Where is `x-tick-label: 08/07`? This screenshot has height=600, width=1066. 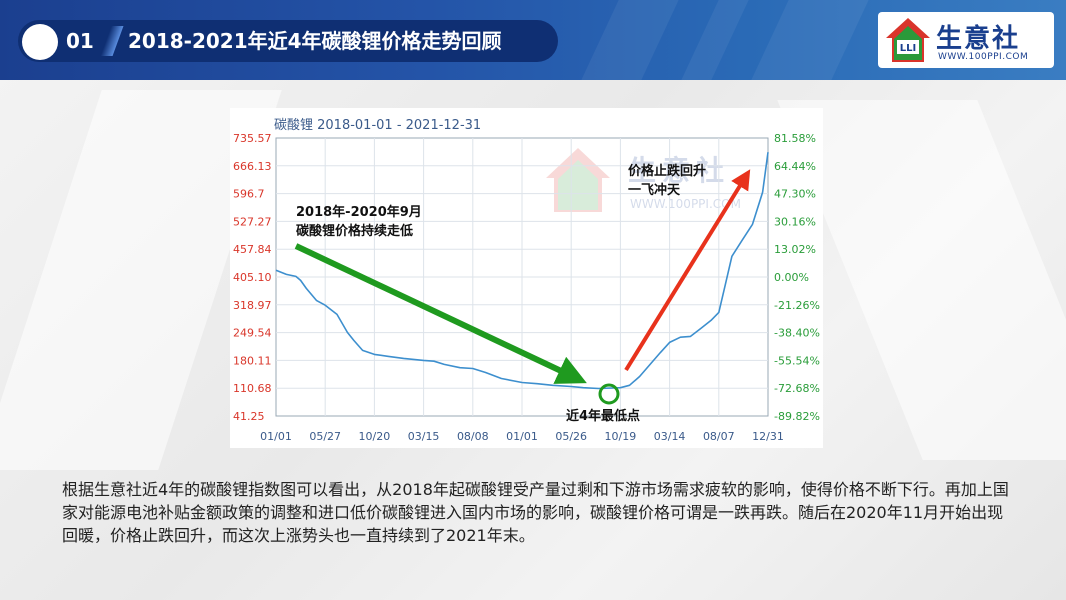
x-tick-label: 08/07 is located at coordinates (719, 436).